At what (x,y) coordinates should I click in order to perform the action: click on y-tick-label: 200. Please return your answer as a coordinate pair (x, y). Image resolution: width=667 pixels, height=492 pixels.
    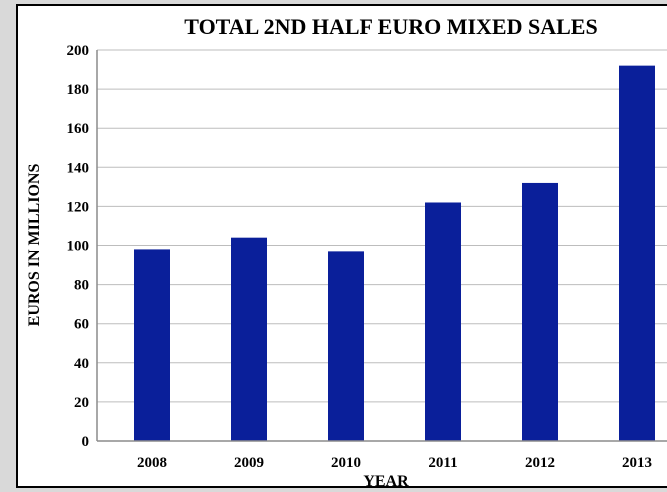
    Looking at the image, I should click on (78, 51).